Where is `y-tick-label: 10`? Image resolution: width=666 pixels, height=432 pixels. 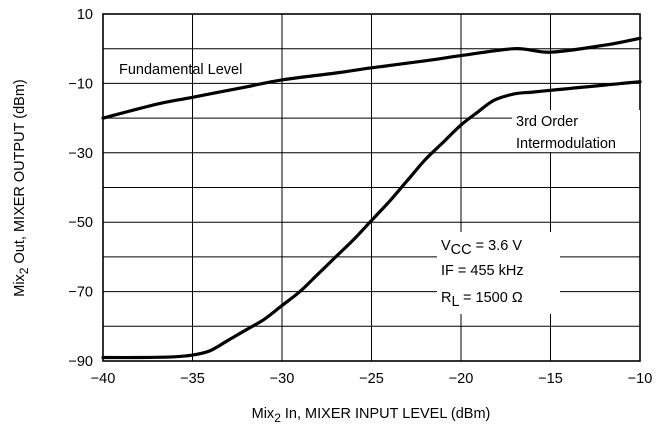
y-tick-label: 10 is located at coordinates (85, 15).